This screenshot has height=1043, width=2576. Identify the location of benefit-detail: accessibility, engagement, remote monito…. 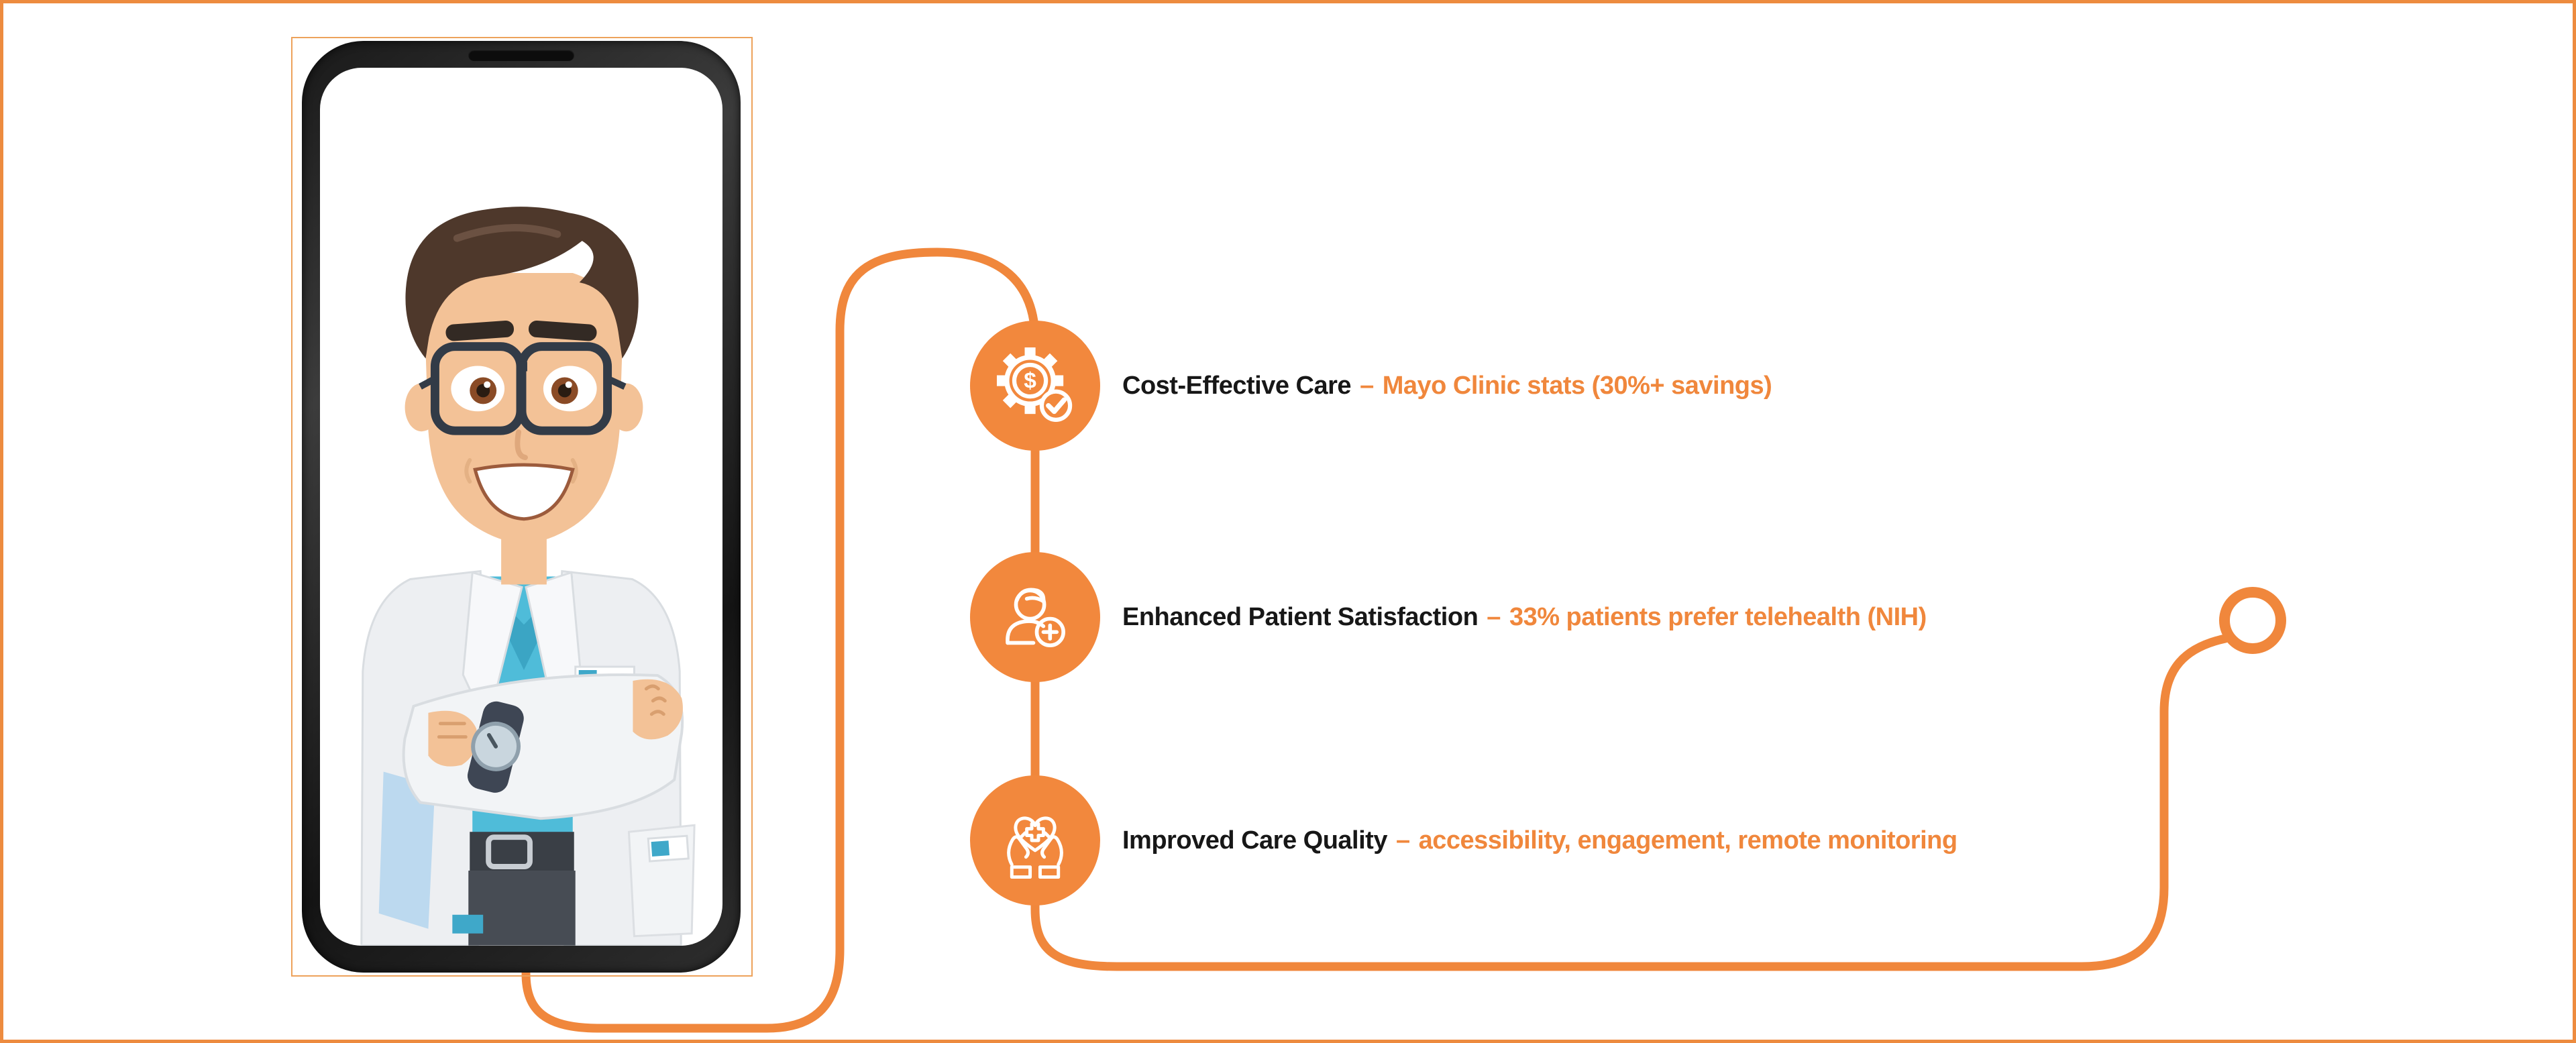
(1687, 841).